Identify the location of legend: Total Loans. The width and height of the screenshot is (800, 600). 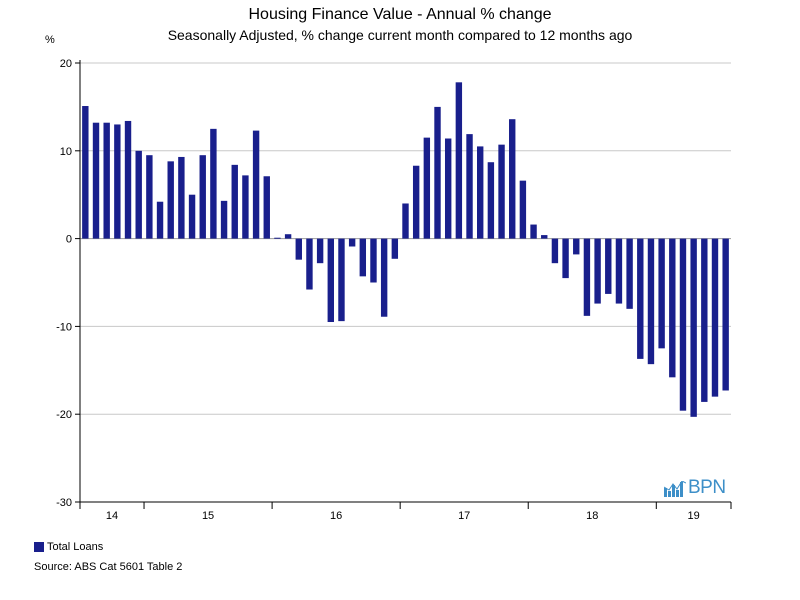
(68, 547).